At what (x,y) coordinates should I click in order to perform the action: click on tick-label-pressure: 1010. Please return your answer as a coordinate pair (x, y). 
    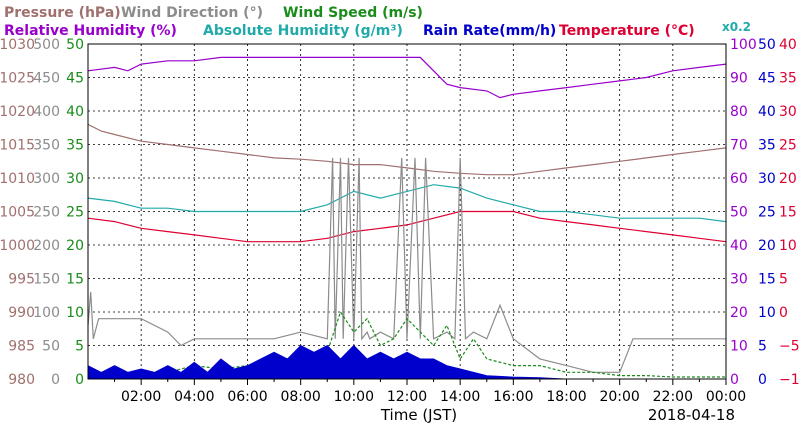
    Looking at the image, I should click on (17, 179).